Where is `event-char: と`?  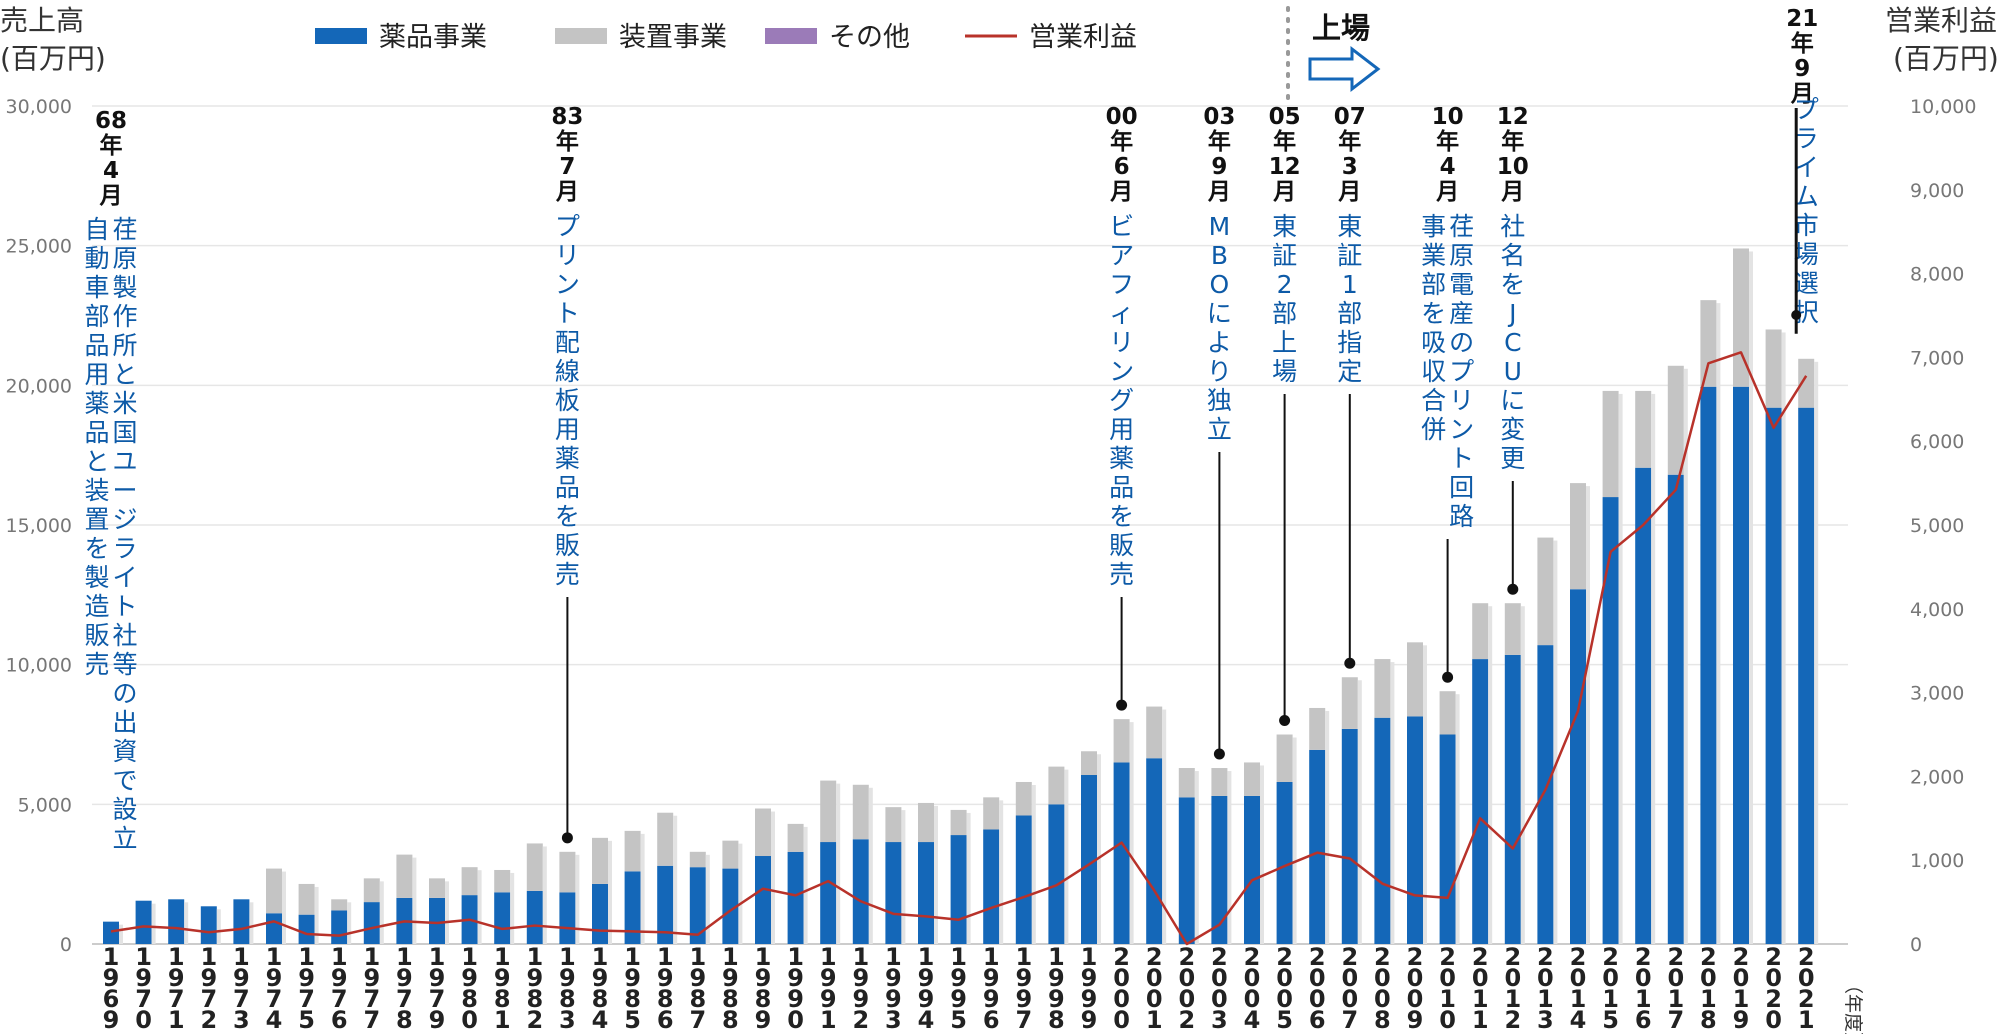
event-char: と is located at coordinates (124, 374).